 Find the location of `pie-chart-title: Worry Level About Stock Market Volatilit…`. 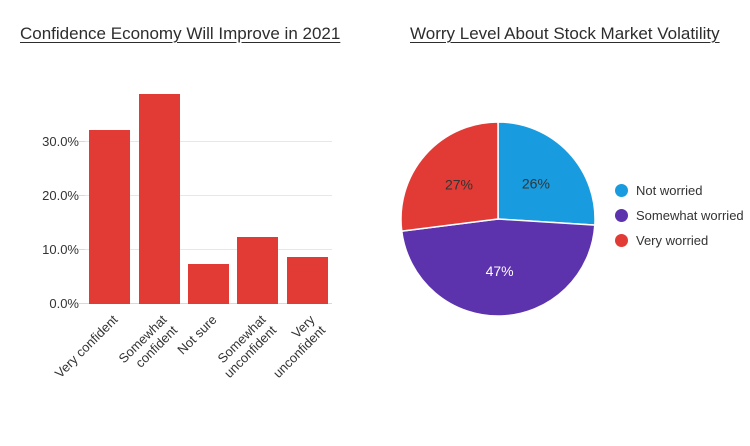

pie-chart-title: Worry Level About Stock Market Volatilit… is located at coordinates (565, 33).